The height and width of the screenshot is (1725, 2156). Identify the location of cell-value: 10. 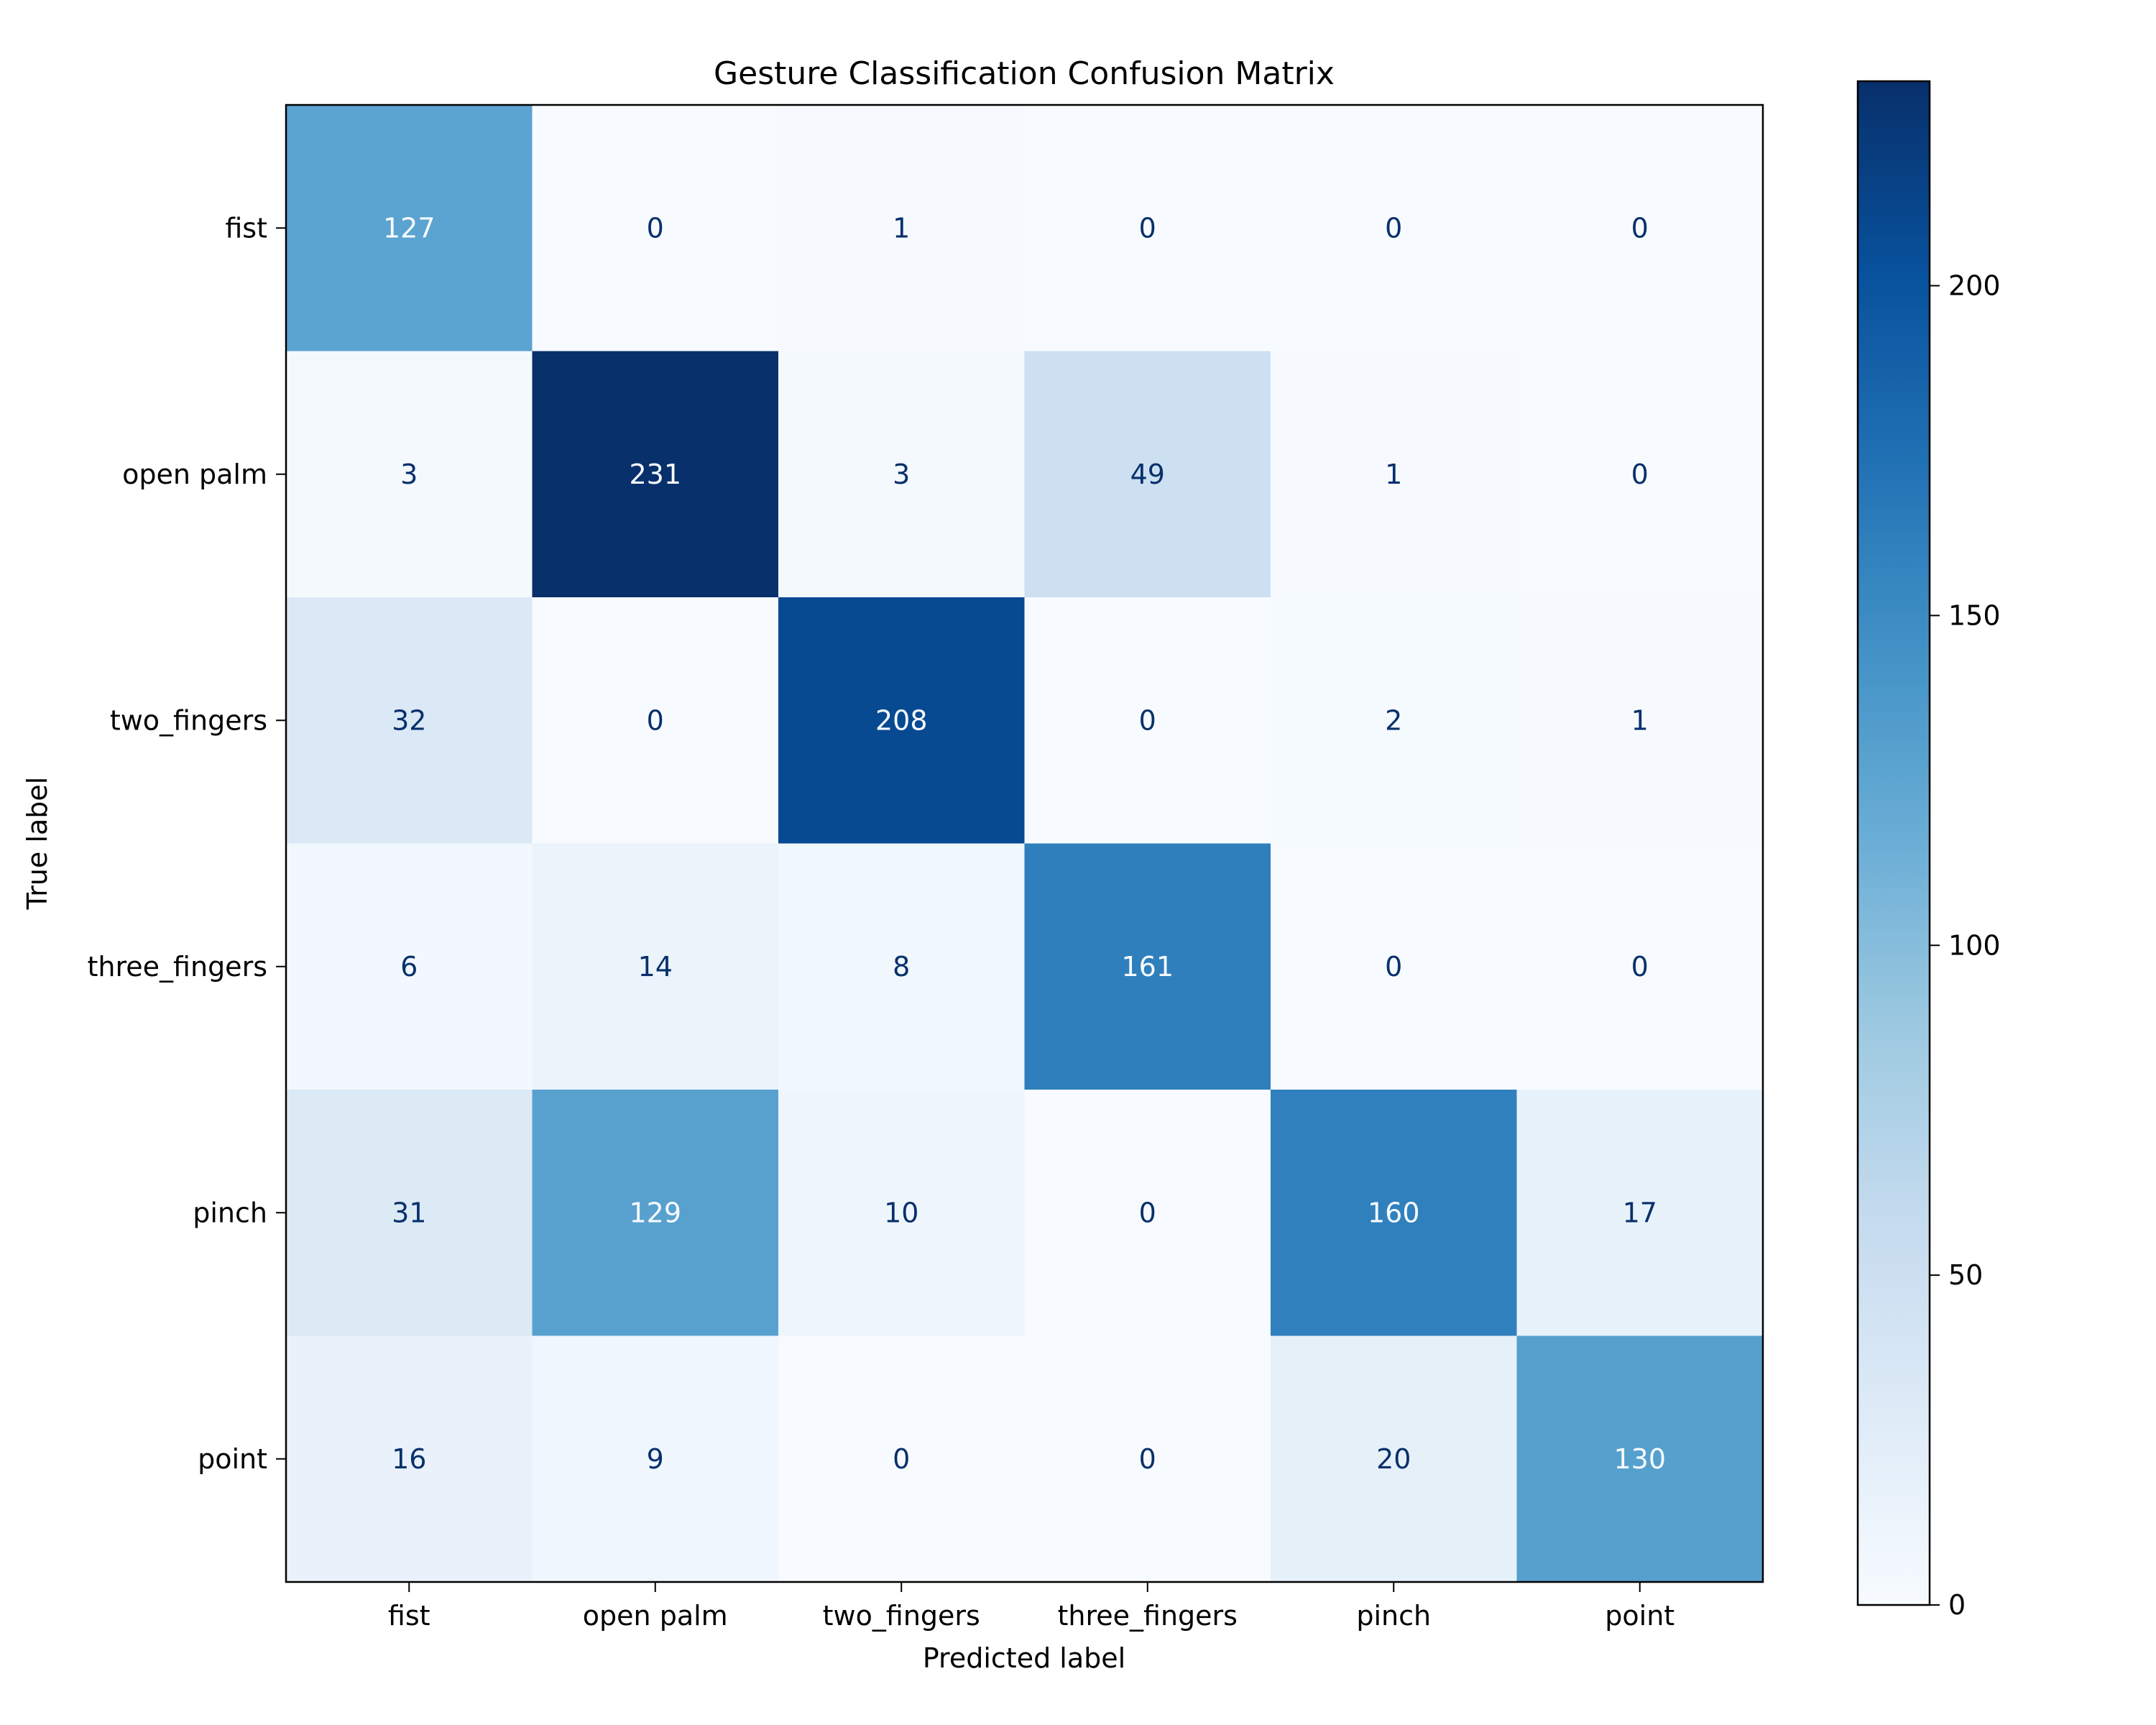
(901, 1212).